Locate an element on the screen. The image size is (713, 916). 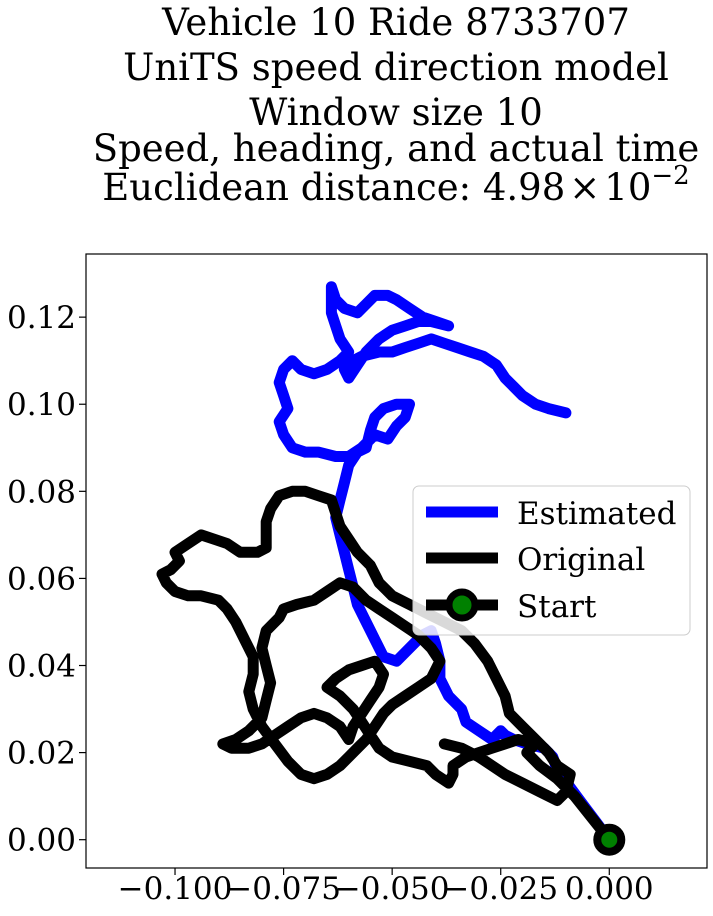
y-tick-label: 0.06 is located at coordinates (41, 579).